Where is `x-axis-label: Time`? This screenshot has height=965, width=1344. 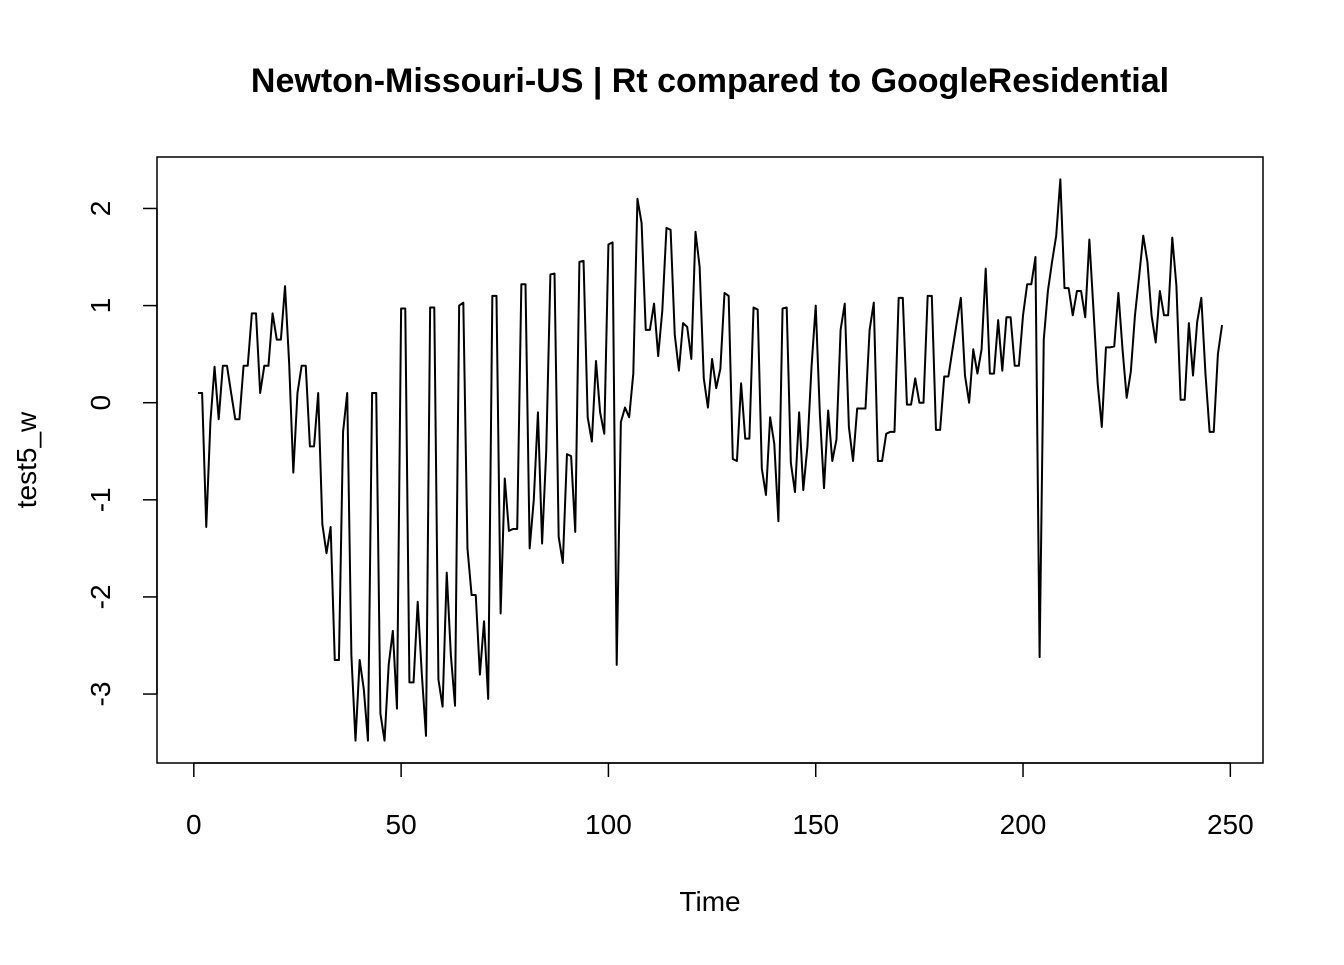
x-axis-label: Time is located at coordinates (709, 901).